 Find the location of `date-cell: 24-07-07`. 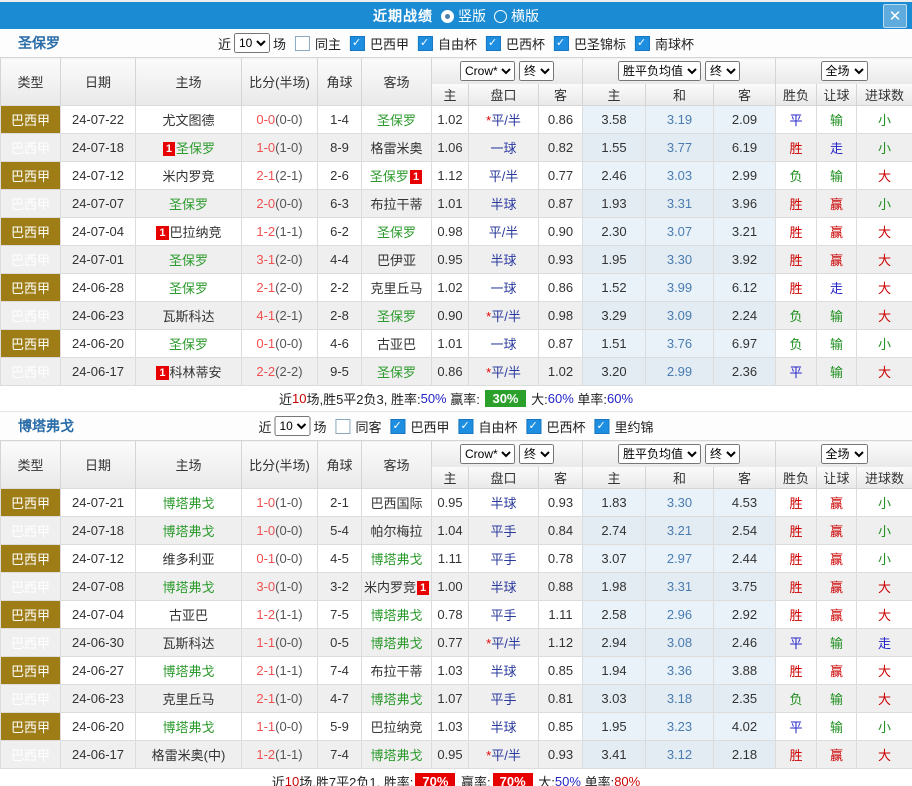

date-cell: 24-07-07 is located at coordinates (98, 203).